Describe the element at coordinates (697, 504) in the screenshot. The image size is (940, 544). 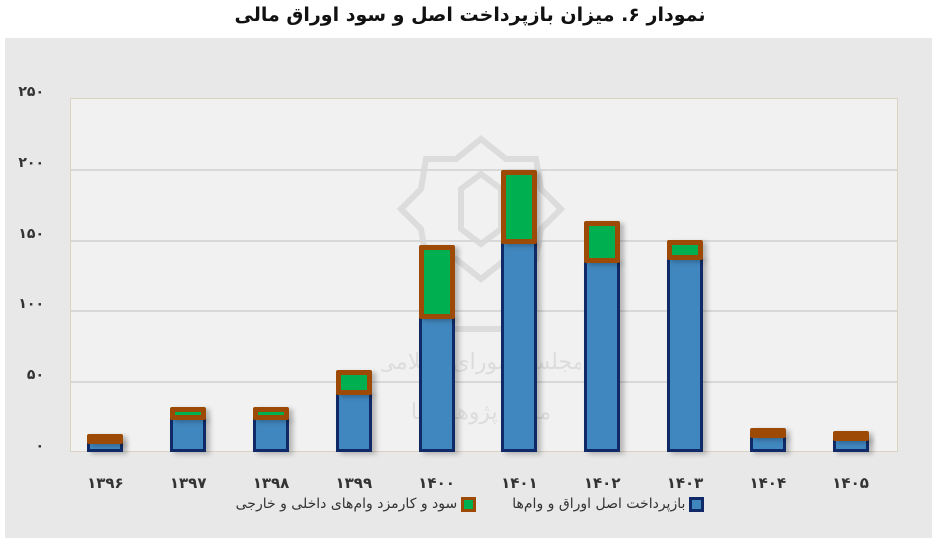
I see `legend-swatch-principal-icon` at that location.